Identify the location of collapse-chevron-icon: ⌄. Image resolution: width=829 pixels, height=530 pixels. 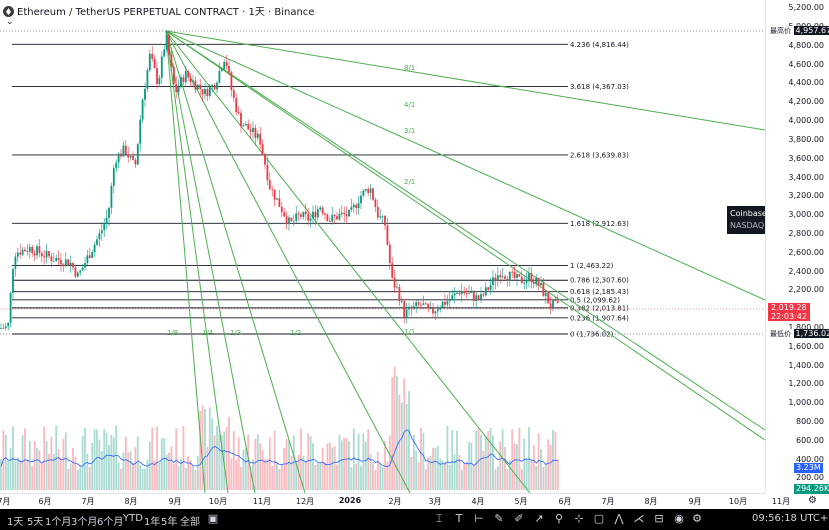
(10, 22).